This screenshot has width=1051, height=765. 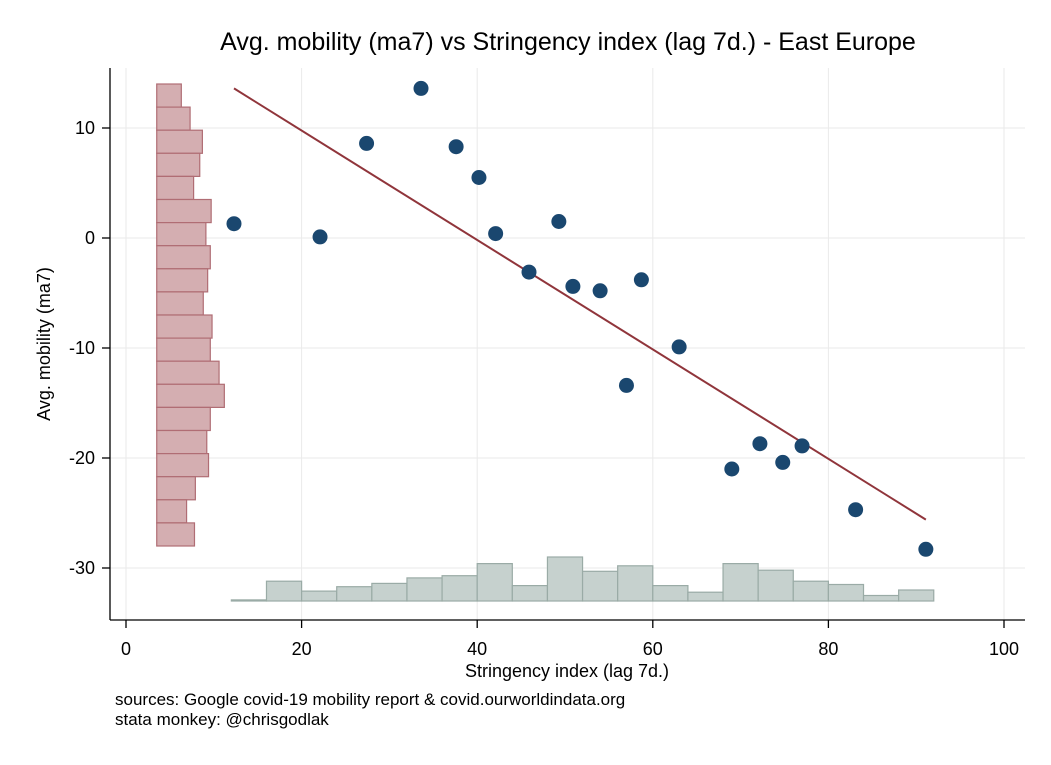 I want to click on mobility-histogram, so click(x=190, y=315).